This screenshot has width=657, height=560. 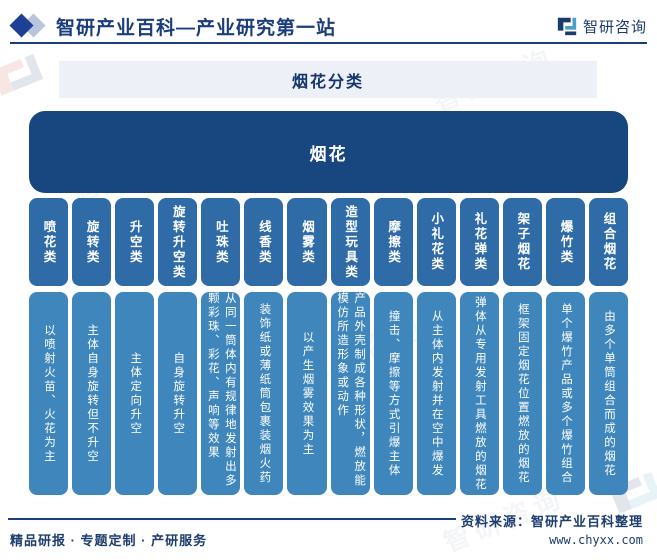 I want to click on zhiyan-logo-icon, so click(x=567, y=26).